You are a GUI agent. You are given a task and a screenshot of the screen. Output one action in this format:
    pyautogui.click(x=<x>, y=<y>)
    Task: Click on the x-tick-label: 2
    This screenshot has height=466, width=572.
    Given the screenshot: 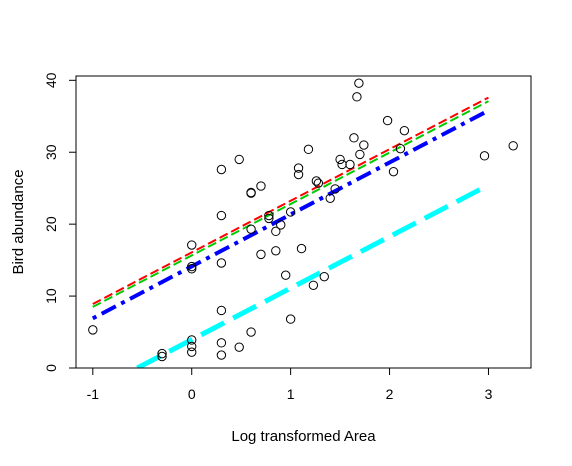 What is the action you would take?
    pyautogui.click(x=390, y=394)
    